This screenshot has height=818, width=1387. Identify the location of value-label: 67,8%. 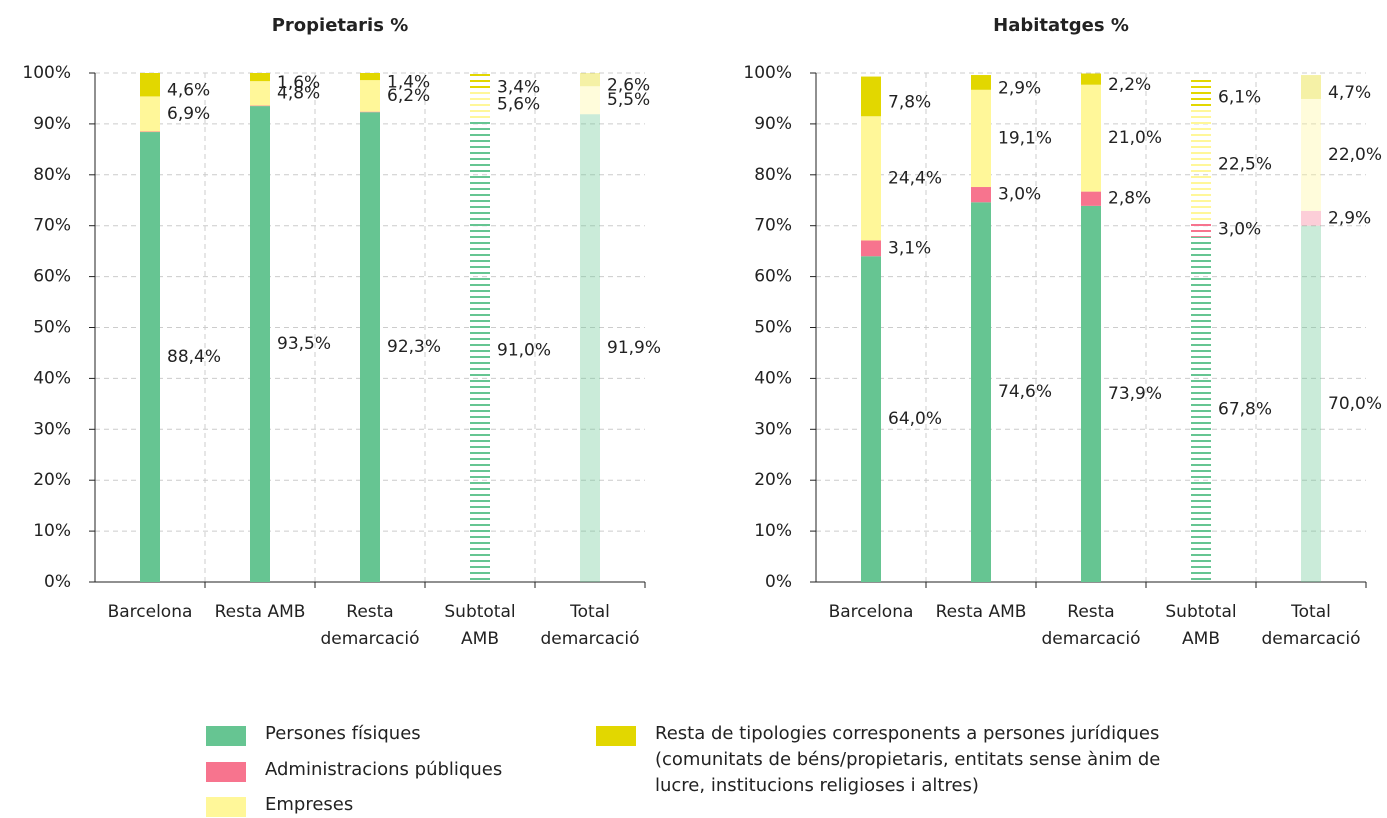
(1245, 409).